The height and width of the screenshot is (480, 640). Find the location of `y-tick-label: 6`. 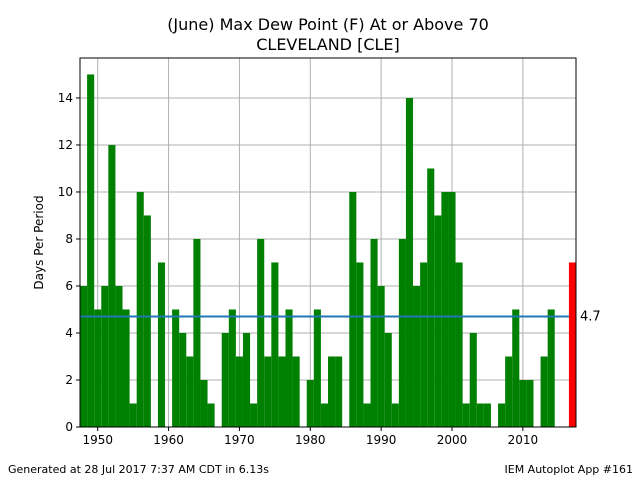

y-tick-label: 6 is located at coordinates (69, 286).